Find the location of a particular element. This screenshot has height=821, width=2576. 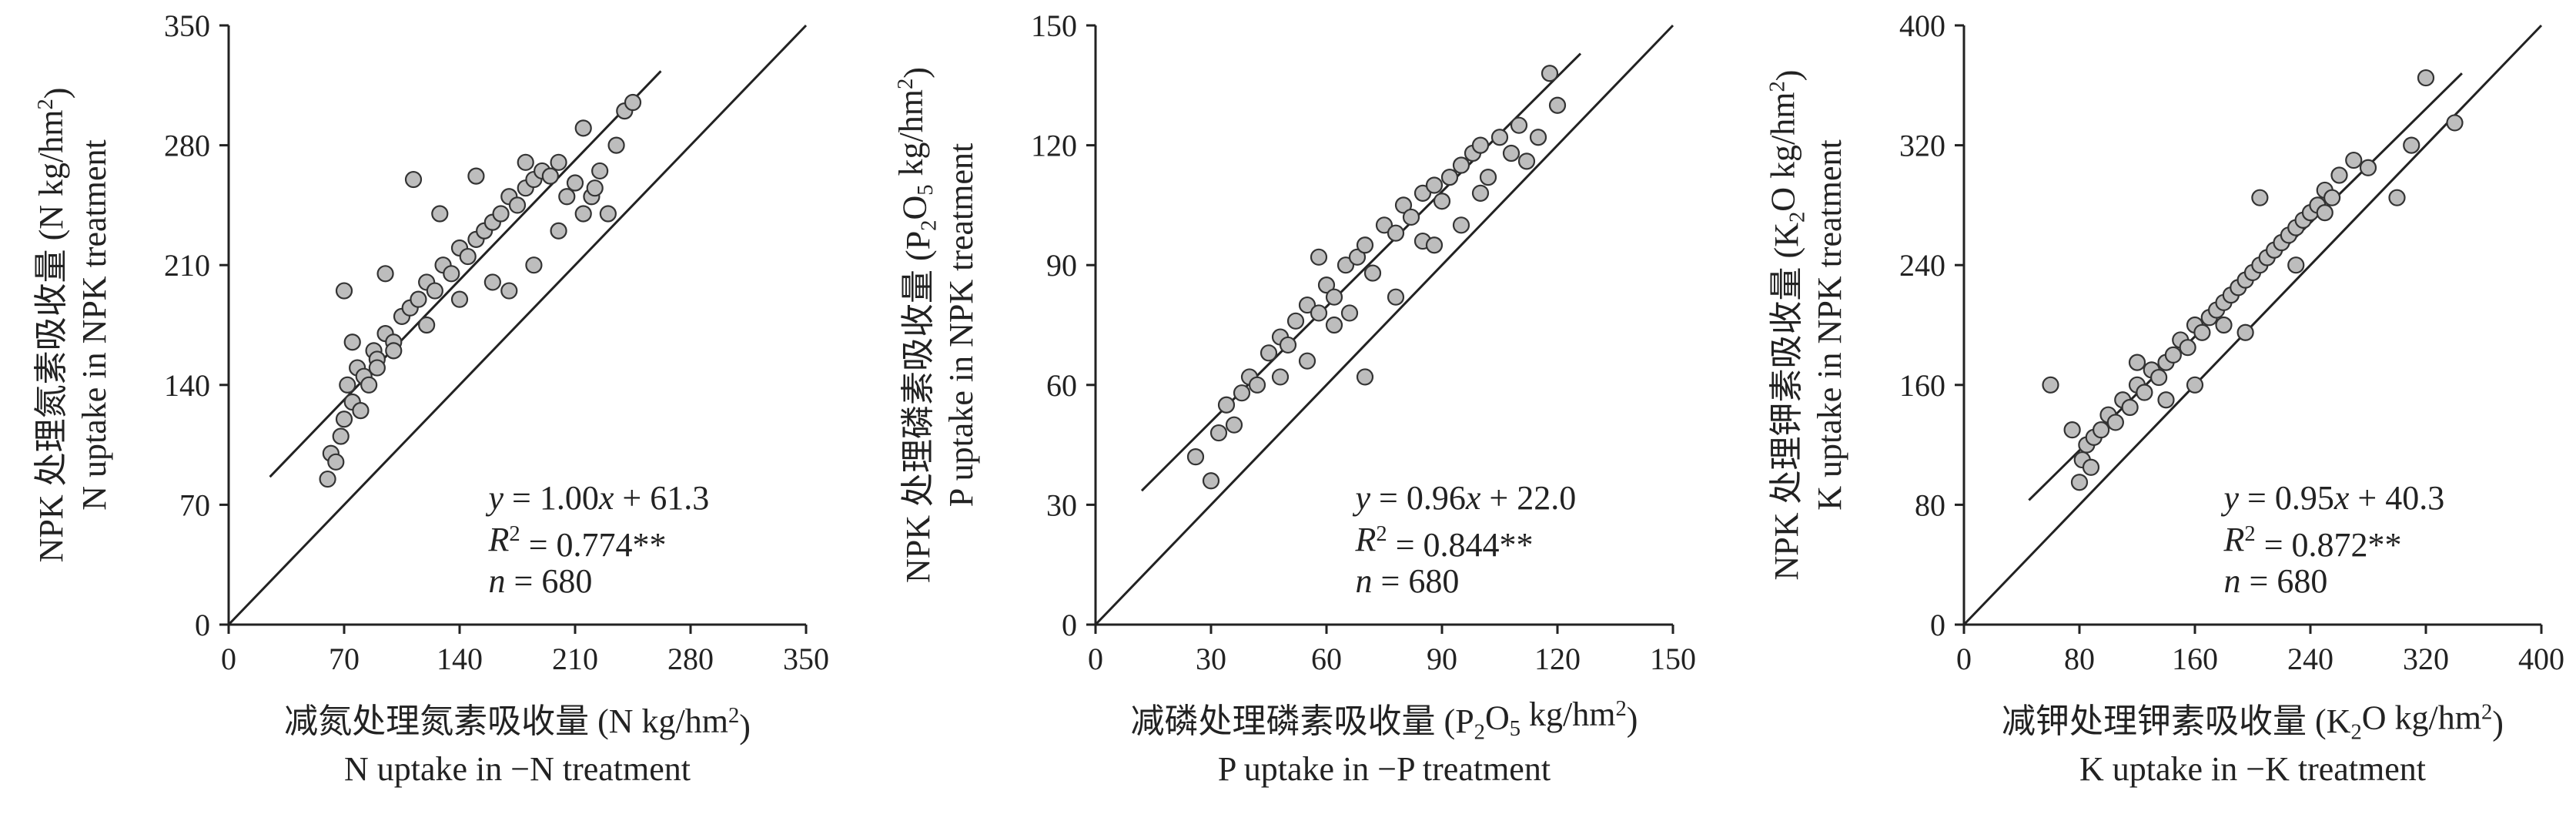

x-axis-title-line-1: 减氮处理氮素吸收量 (N kg/hm2​) is located at coordinates (517, 724).